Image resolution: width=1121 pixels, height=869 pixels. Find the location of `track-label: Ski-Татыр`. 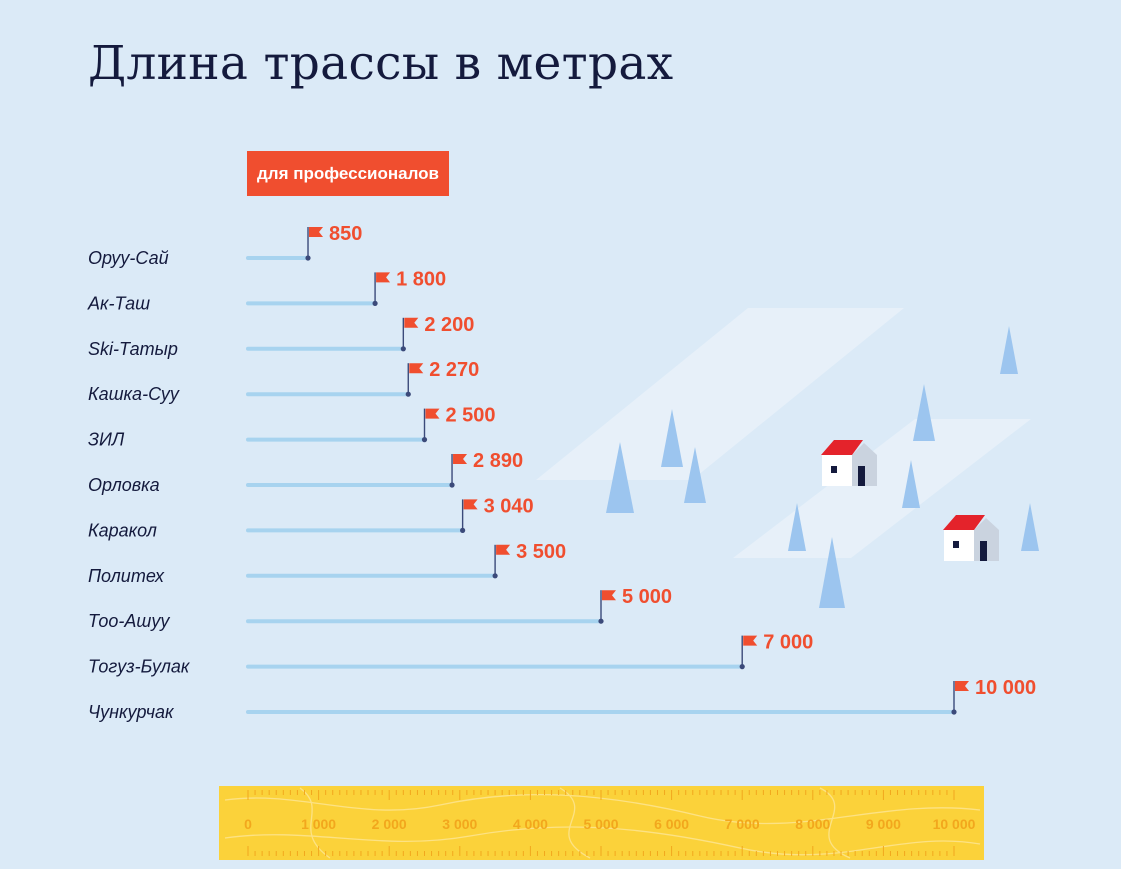

track-label: Ski-Татыр is located at coordinates (133, 349).